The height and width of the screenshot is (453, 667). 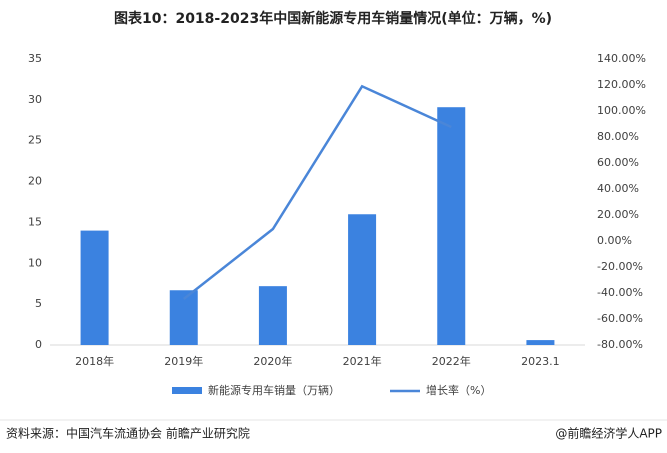 What do you see at coordinates (458, 390) in the screenshot?
I see `legend-label: 增长率（%）` at bounding box center [458, 390].